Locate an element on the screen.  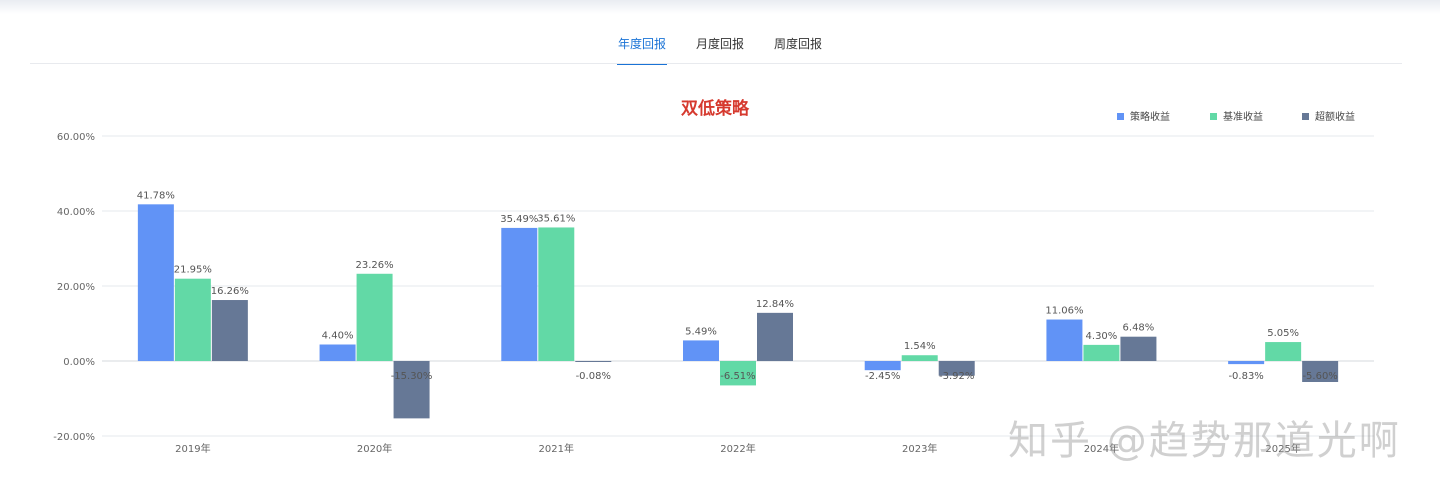
tab-divider is located at coordinates (716, 63).